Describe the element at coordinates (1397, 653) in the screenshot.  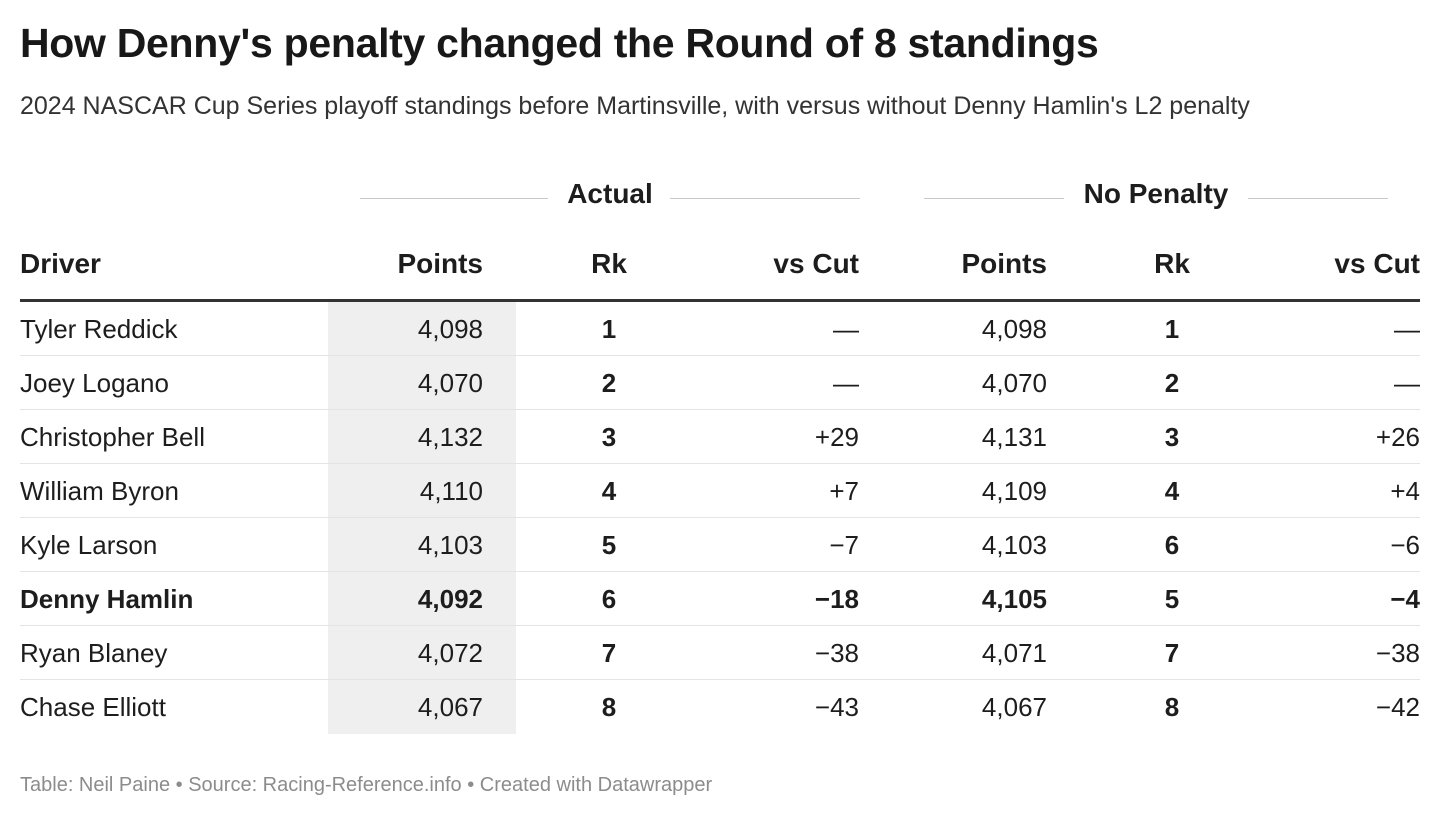
I see `no-penalty-vs-cut: −38` at that location.